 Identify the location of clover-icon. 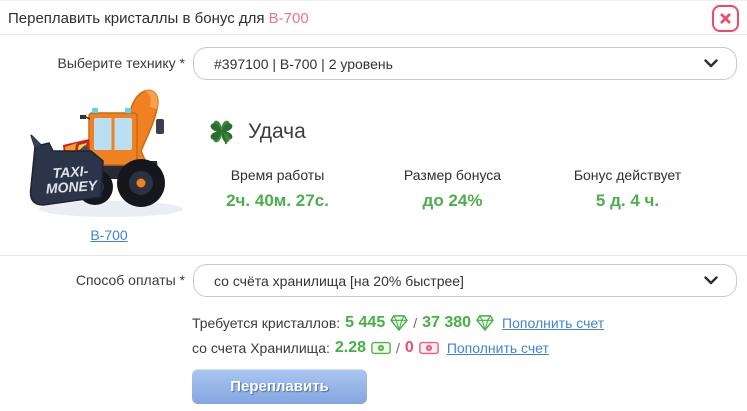
(221, 131).